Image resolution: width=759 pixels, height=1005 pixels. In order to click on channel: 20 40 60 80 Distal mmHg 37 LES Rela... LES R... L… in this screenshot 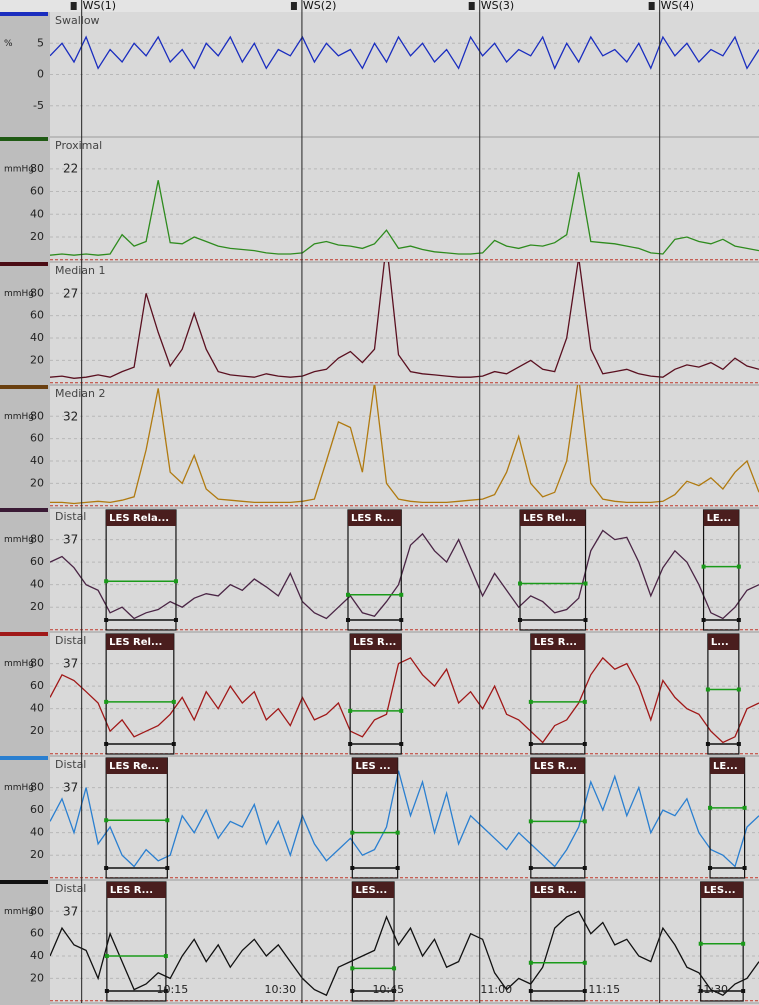, I will do `click(379, 570)`.